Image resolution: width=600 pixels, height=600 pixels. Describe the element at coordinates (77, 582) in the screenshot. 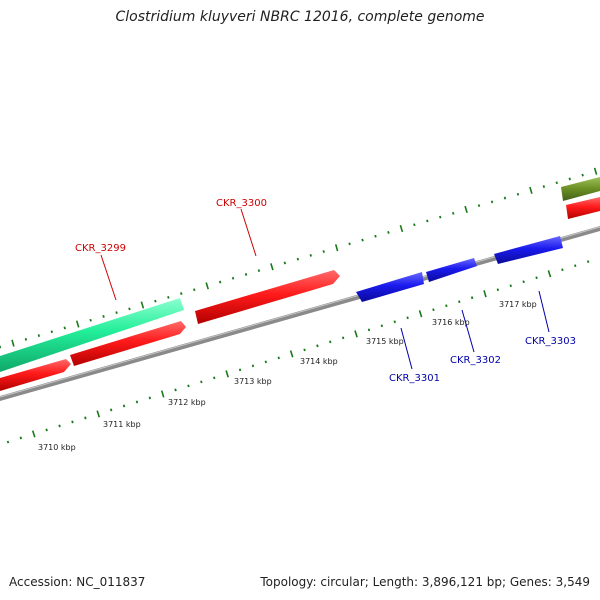

I see `accession-label: Accession: NC_011837` at that location.